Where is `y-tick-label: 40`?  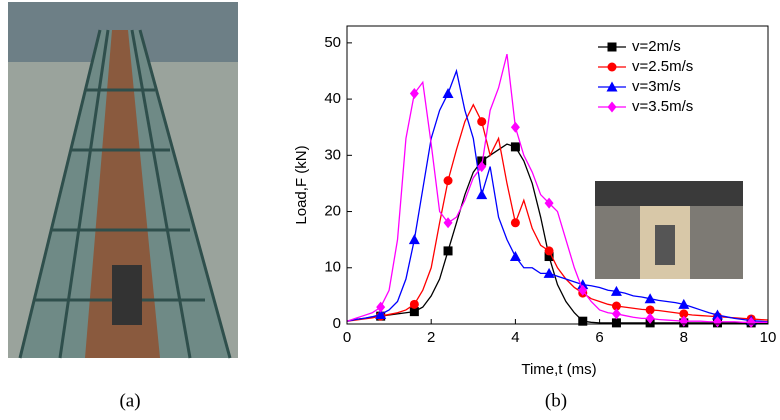
y-tick-label: 40 is located at coordinates (332, 98).